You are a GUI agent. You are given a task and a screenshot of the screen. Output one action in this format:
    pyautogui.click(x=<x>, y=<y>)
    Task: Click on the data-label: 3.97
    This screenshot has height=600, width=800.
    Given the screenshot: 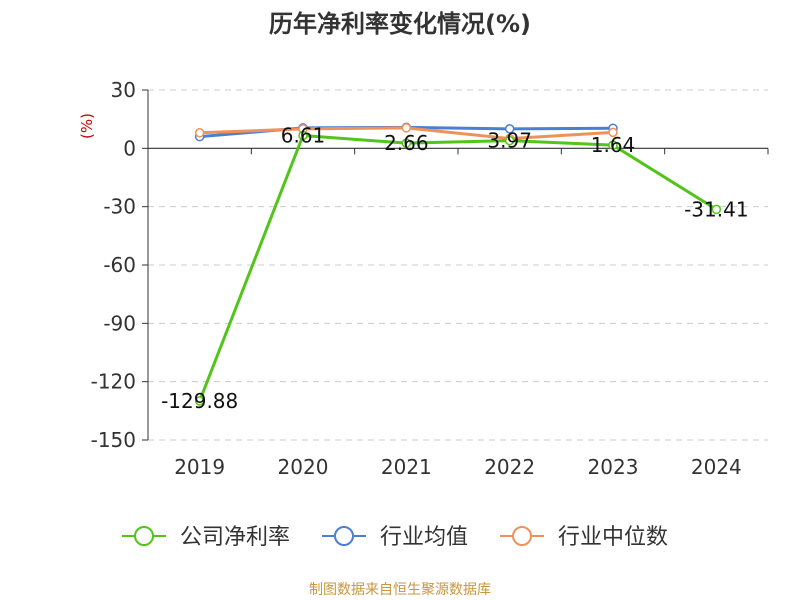 What is the action you would take?
    pyautogui.click(x=509, y=141)
    